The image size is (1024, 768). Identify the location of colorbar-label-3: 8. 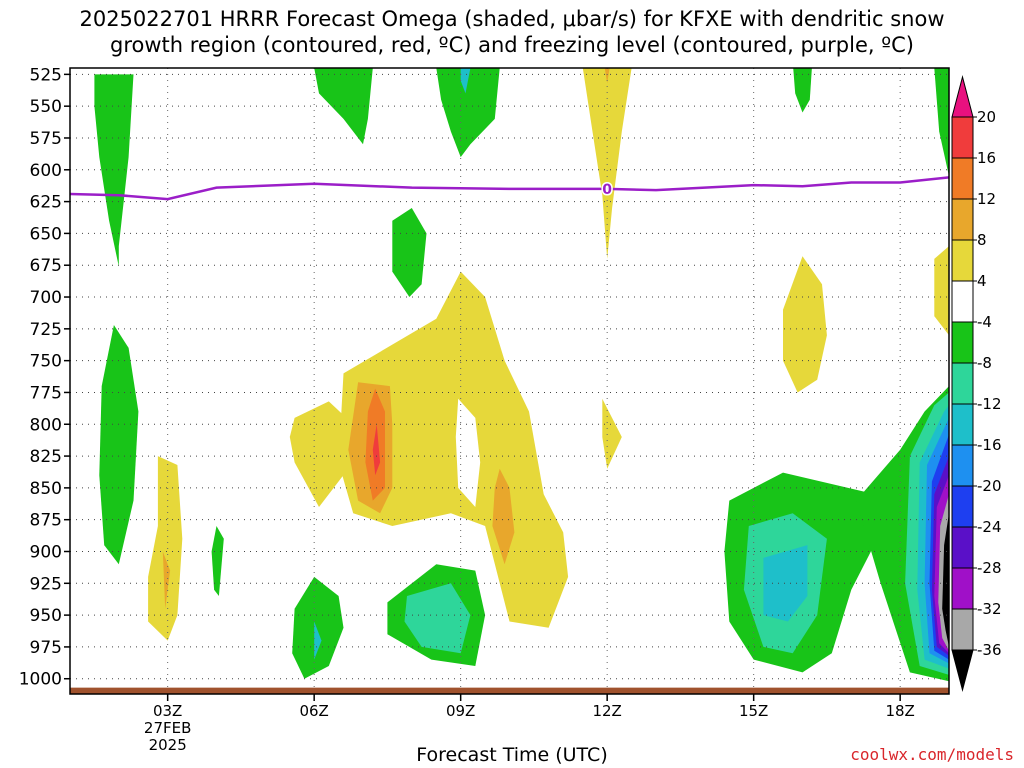
(982, 240).